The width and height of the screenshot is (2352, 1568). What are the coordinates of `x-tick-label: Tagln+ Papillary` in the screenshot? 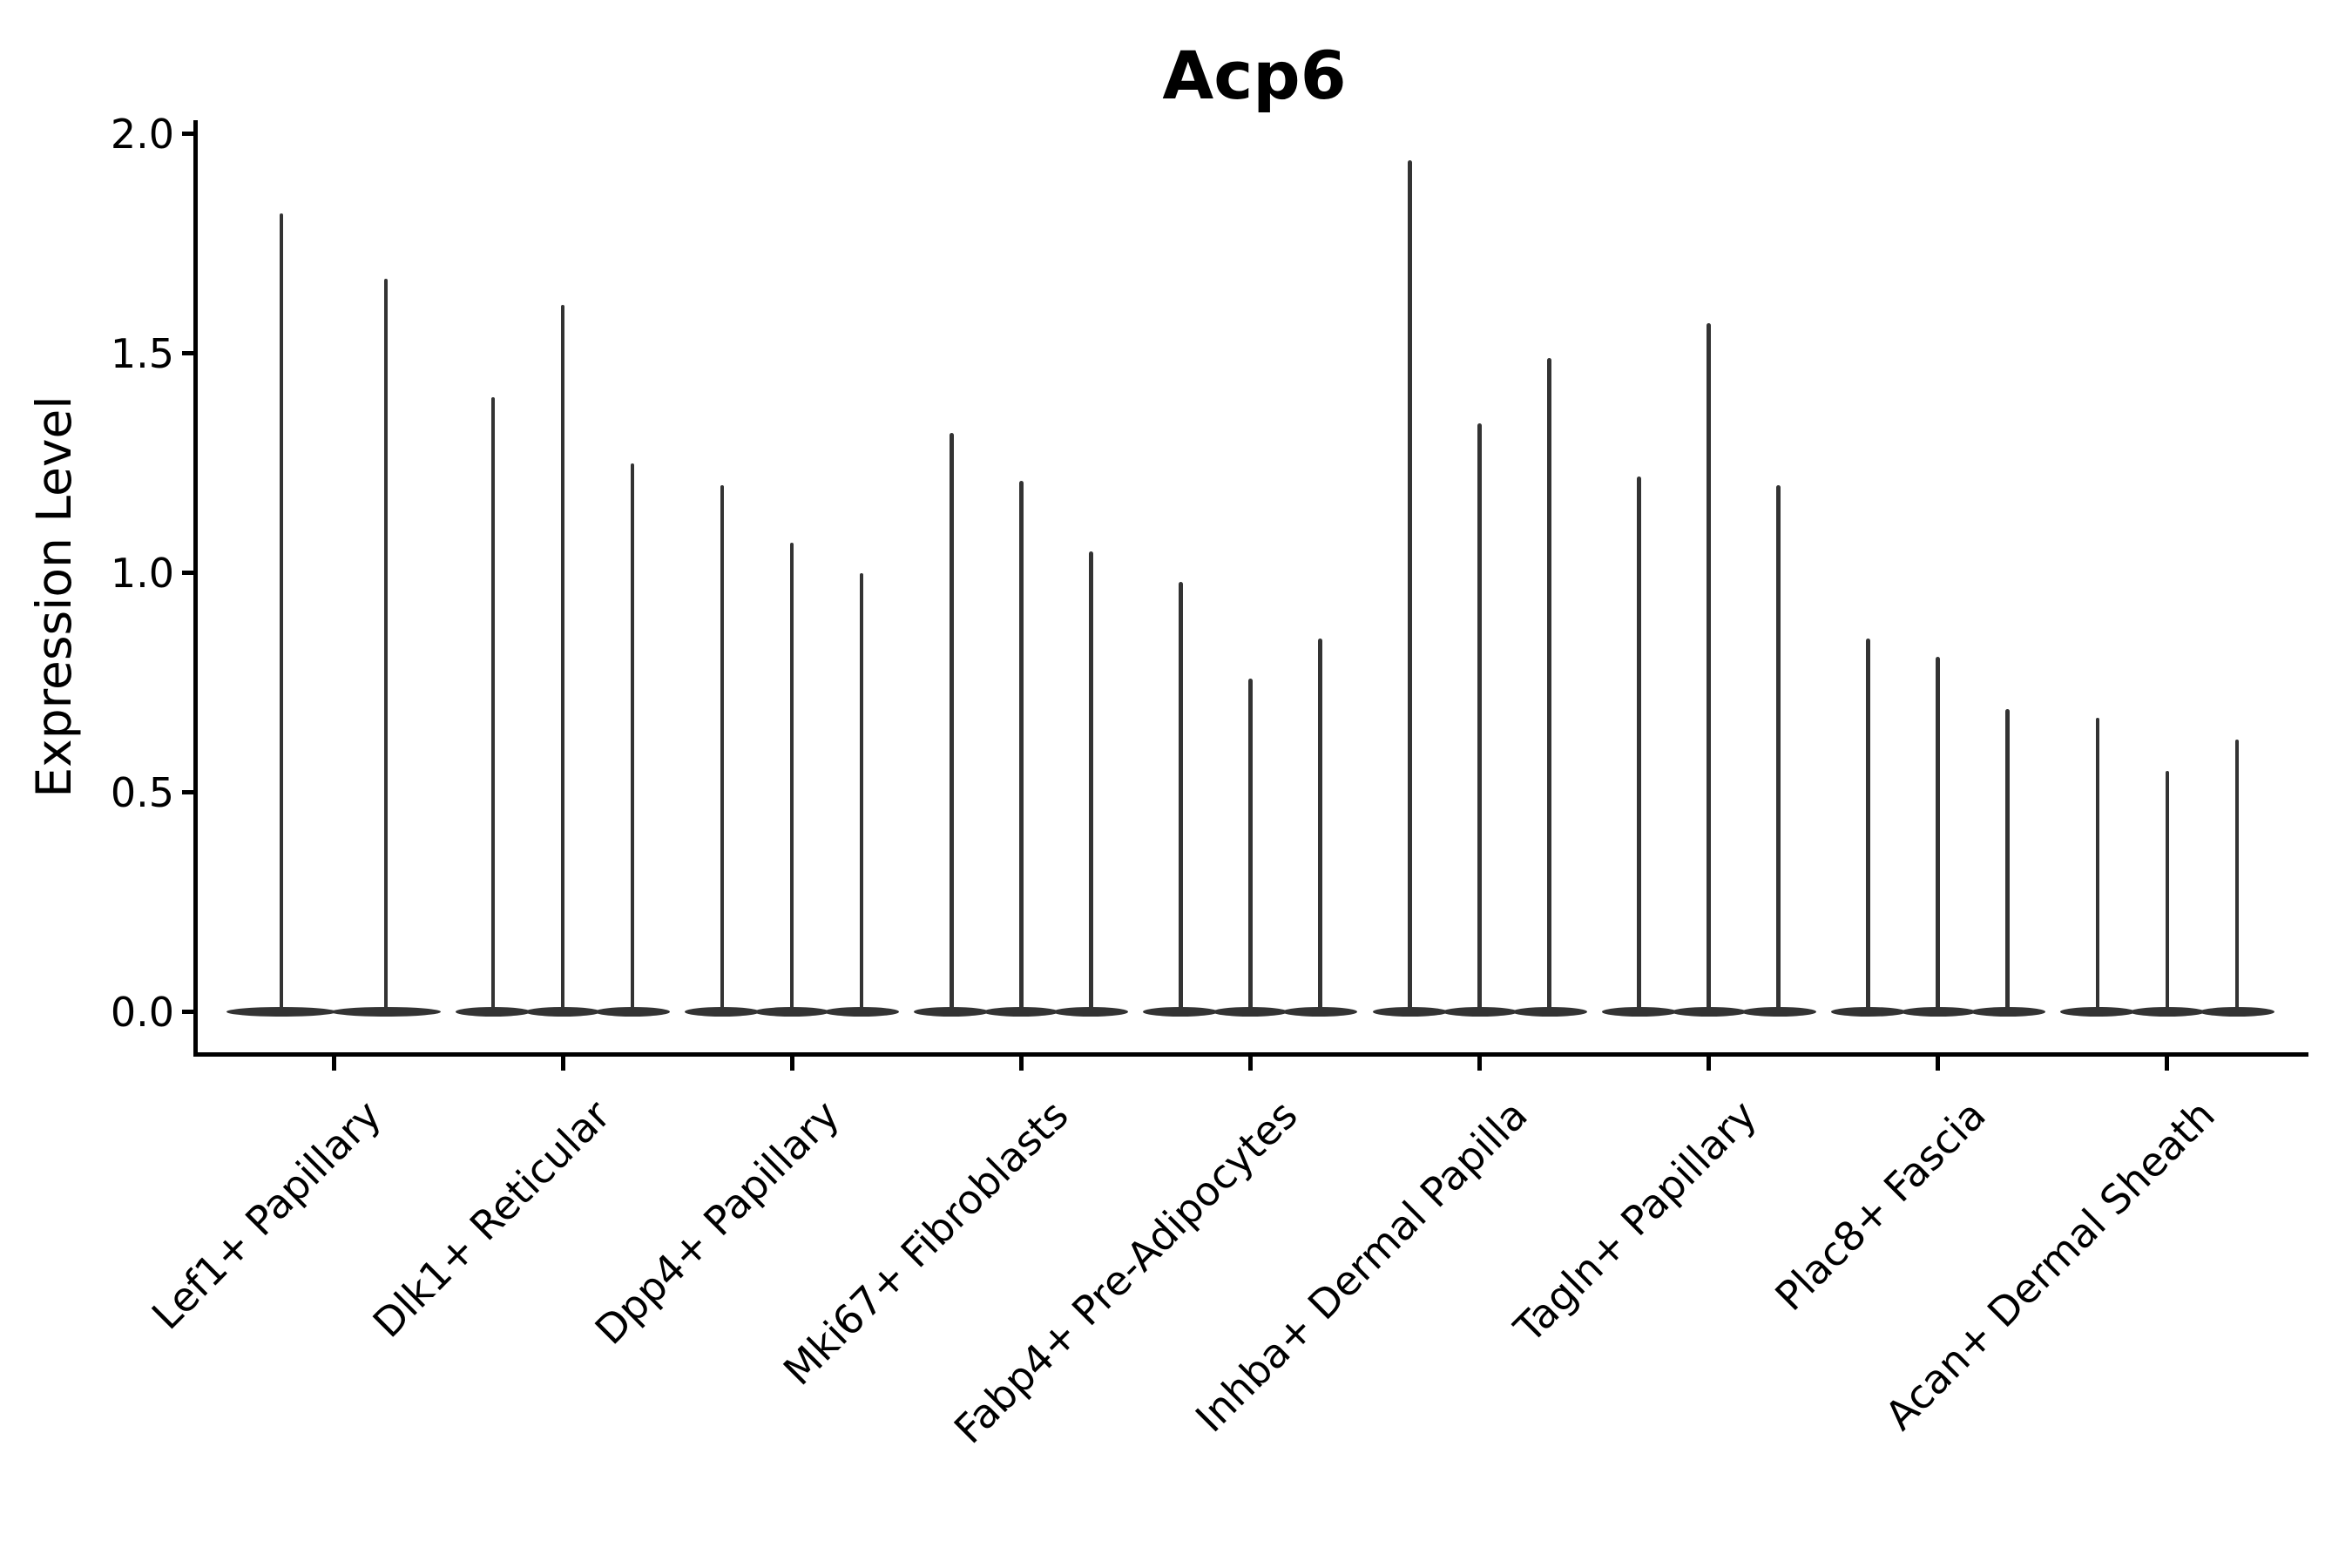 It's located at (1635, 1221).